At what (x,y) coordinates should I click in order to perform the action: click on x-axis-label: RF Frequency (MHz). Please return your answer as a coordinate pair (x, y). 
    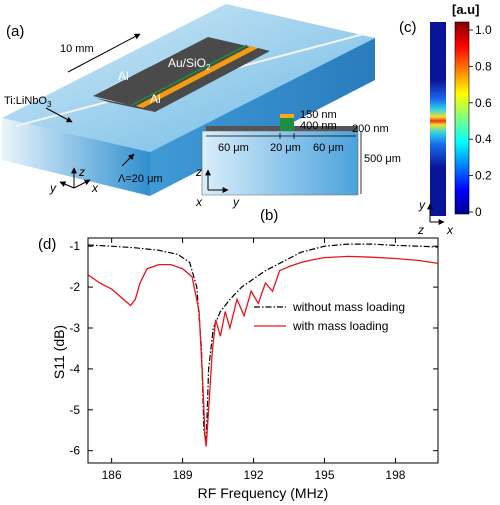
    Looking at the image, I should click on (263, 493).